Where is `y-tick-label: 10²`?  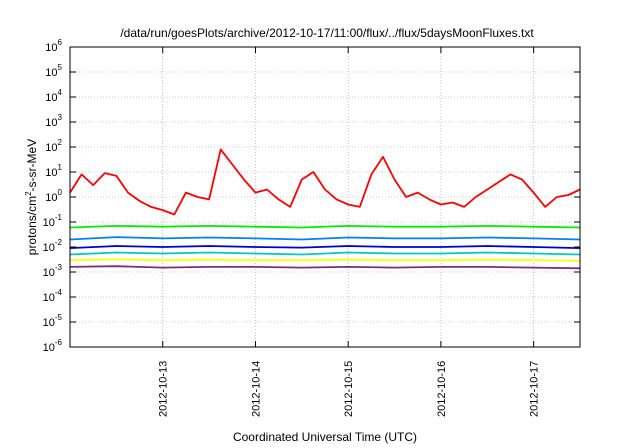
y-tick-label: 10² is located at coordinates (53, 146).